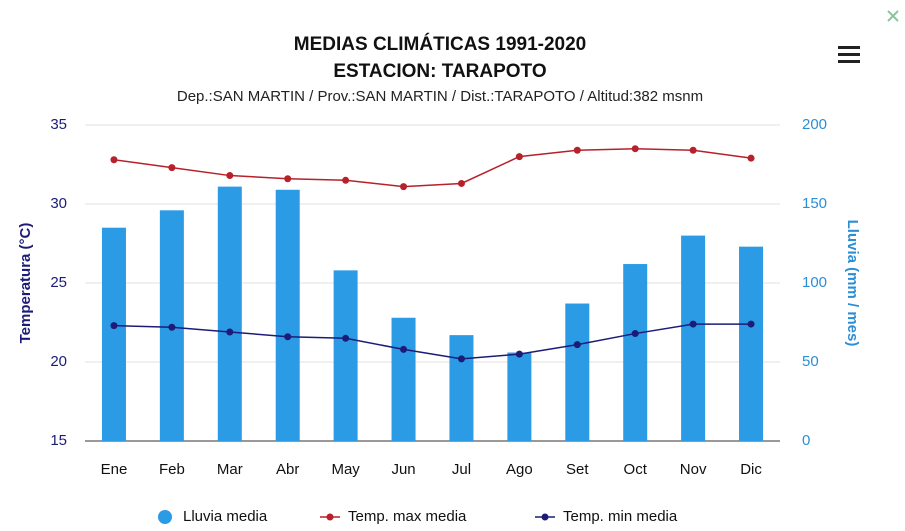  What do you see at coordinates (114, 469) in the screenshot?
I see `x-tick-label: Ene` at bounding box center [114, 469].